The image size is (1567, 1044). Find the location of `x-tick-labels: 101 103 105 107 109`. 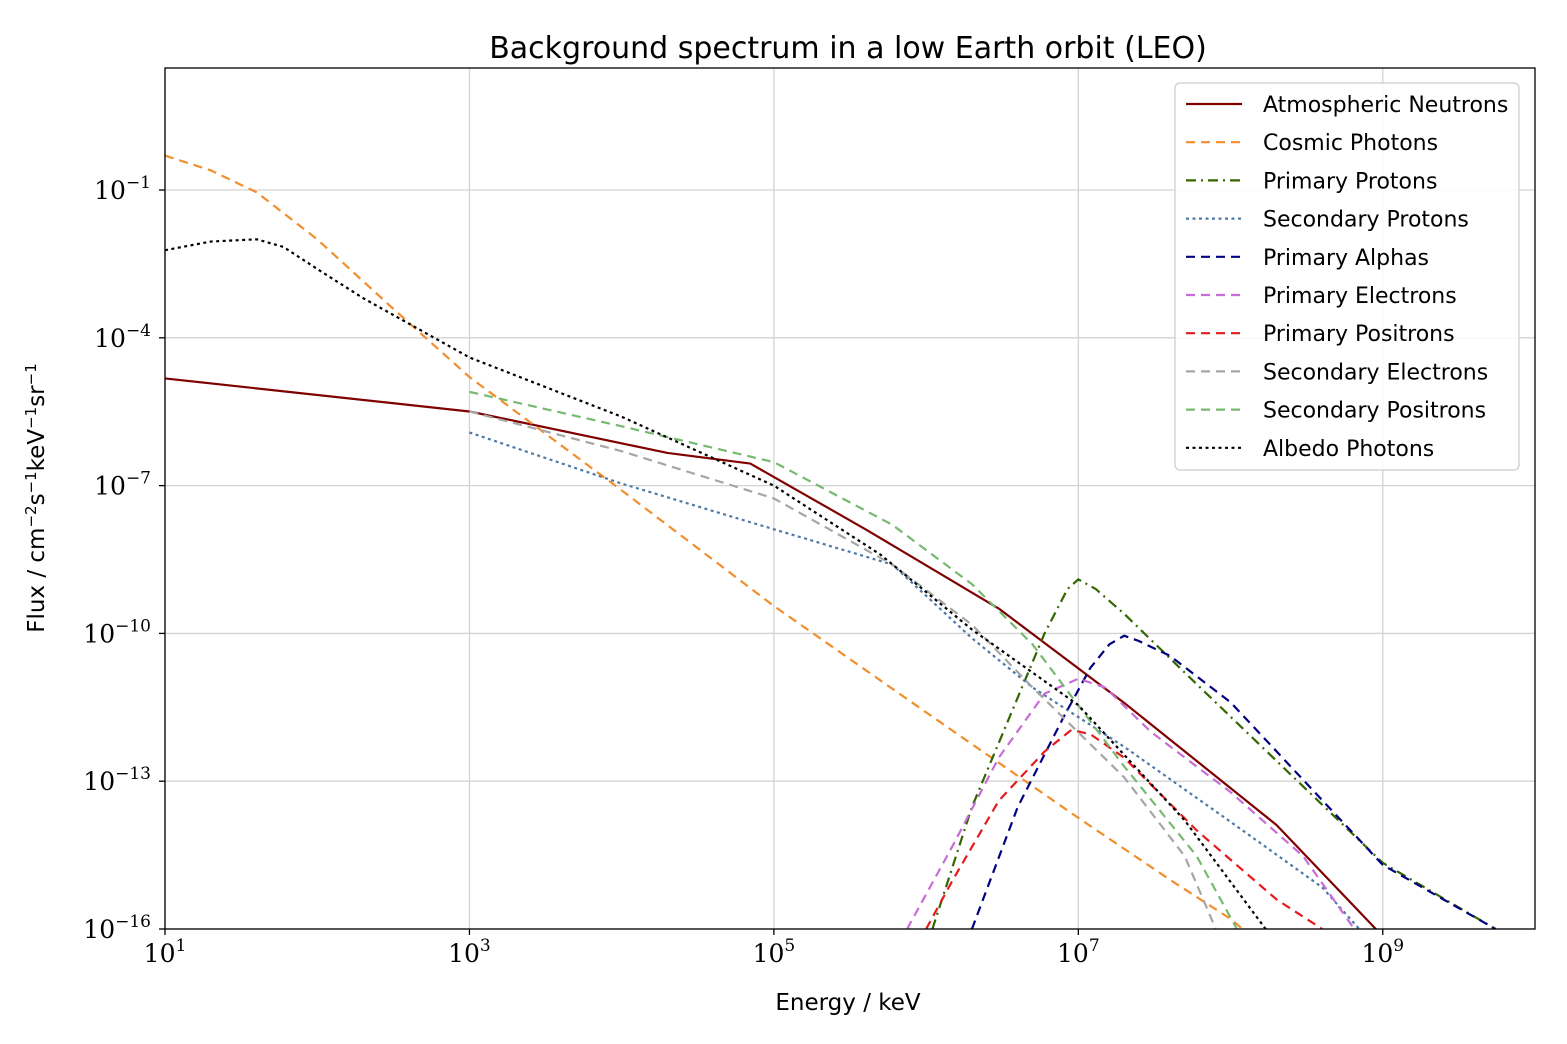

x-tick-labels: 101 103 105 107 109 is located at coordinates (774, 952).